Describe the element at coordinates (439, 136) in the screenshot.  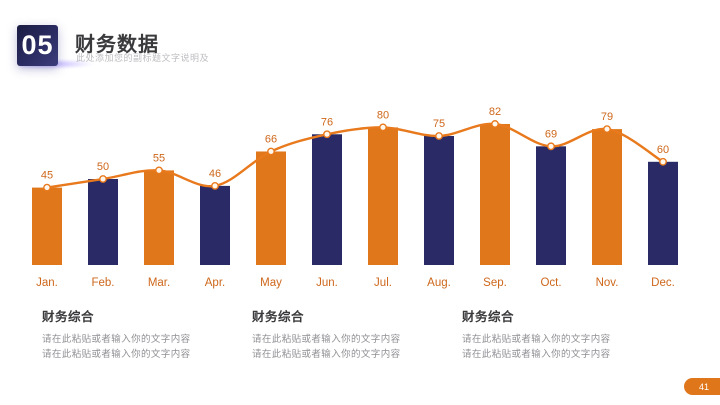
I see `marker-aug` at that location.